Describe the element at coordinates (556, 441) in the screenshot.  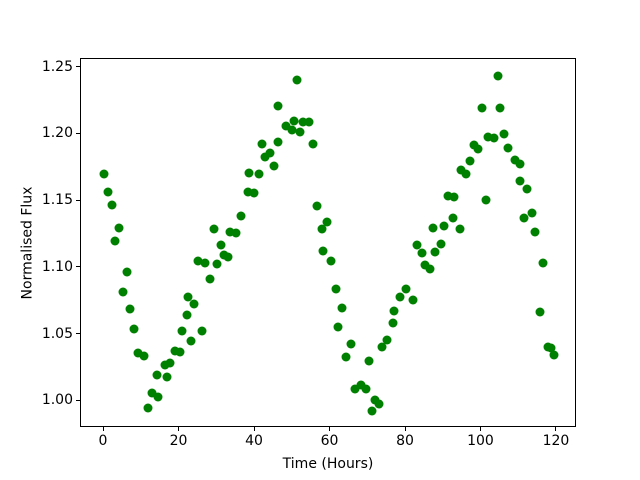
I see `x-tick-label: 120` at that location.